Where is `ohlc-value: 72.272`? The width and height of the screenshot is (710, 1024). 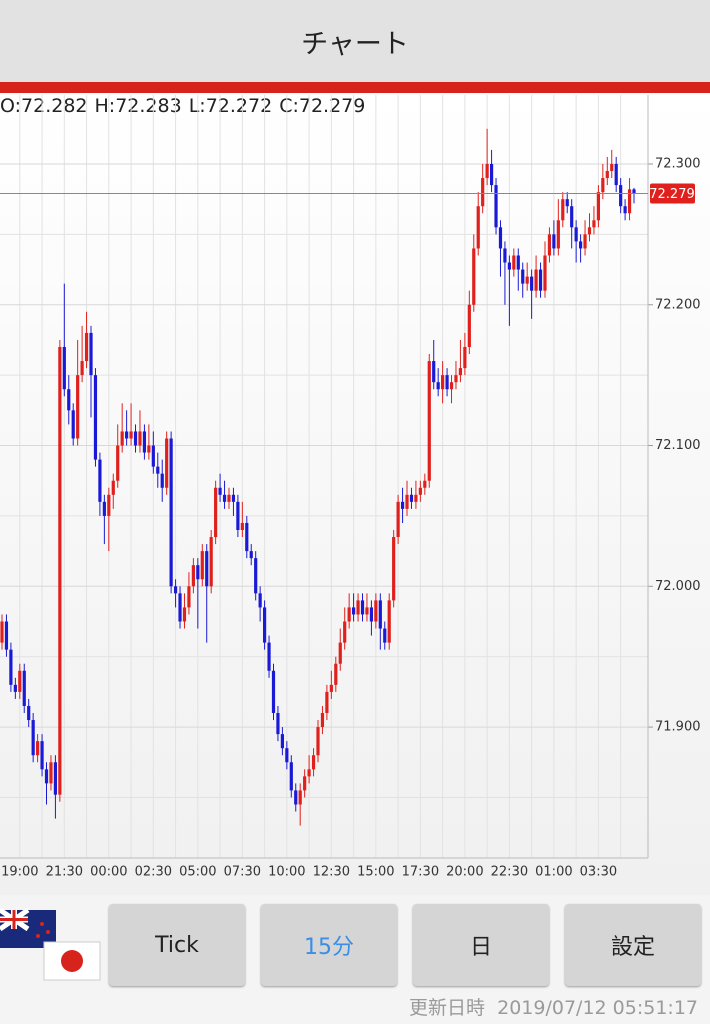 ohlc-value: 72.272 is located at coordinates (239, 106).